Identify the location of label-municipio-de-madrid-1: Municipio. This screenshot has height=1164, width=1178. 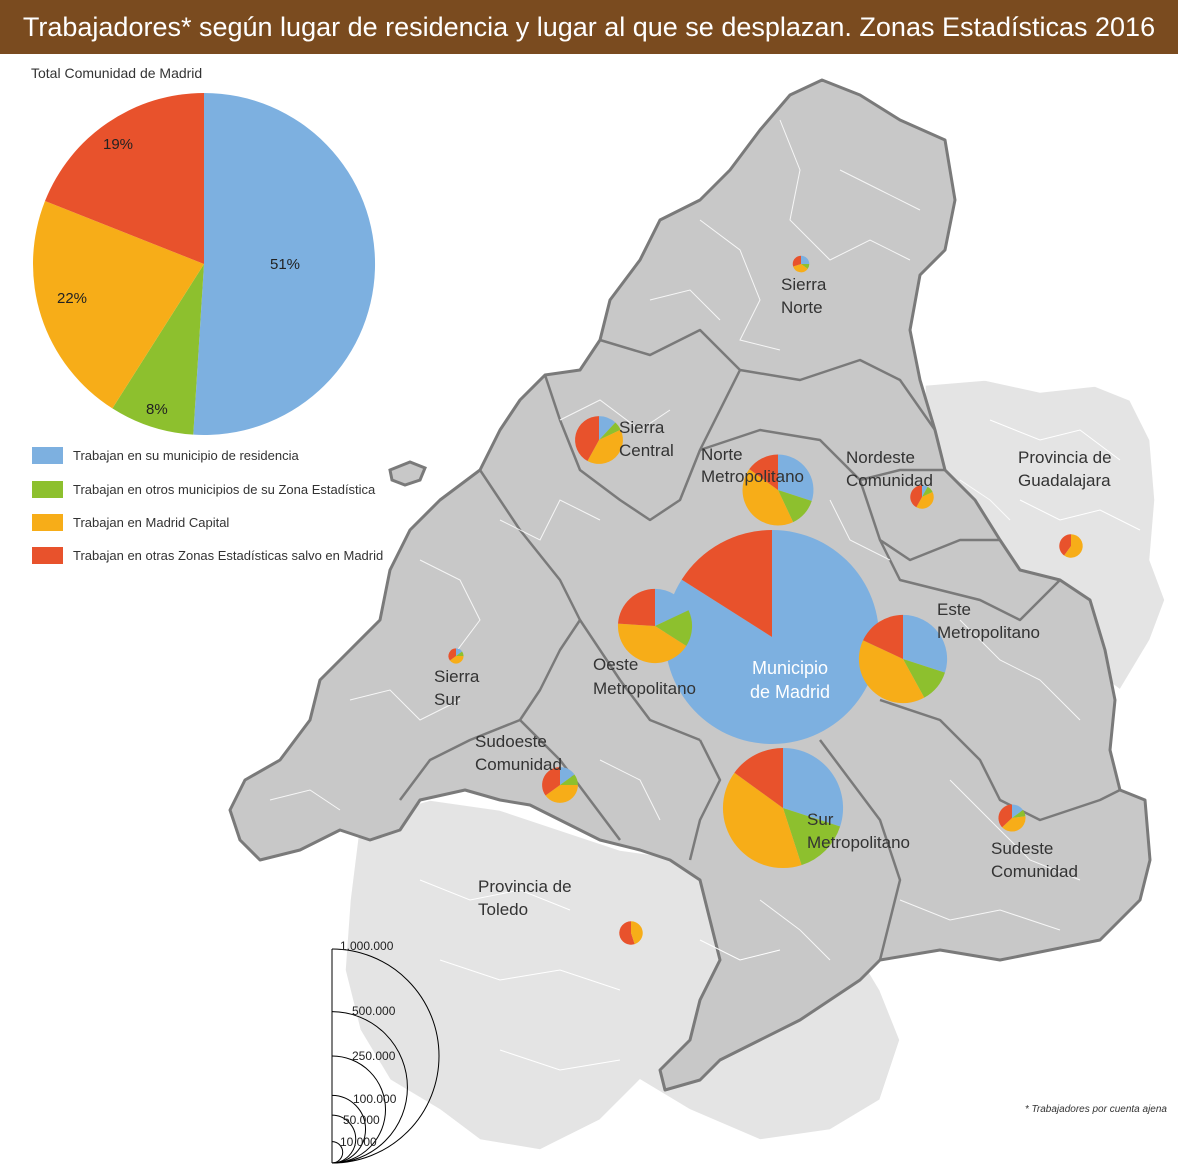
(790, 668).